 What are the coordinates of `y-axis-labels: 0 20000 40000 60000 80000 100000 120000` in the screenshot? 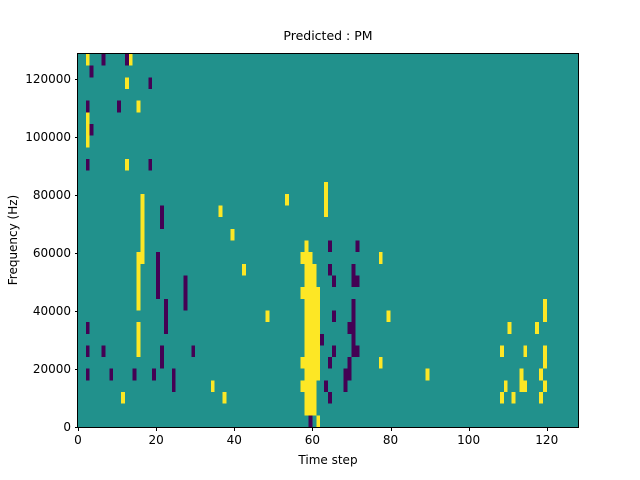 It's located at (35, 240).